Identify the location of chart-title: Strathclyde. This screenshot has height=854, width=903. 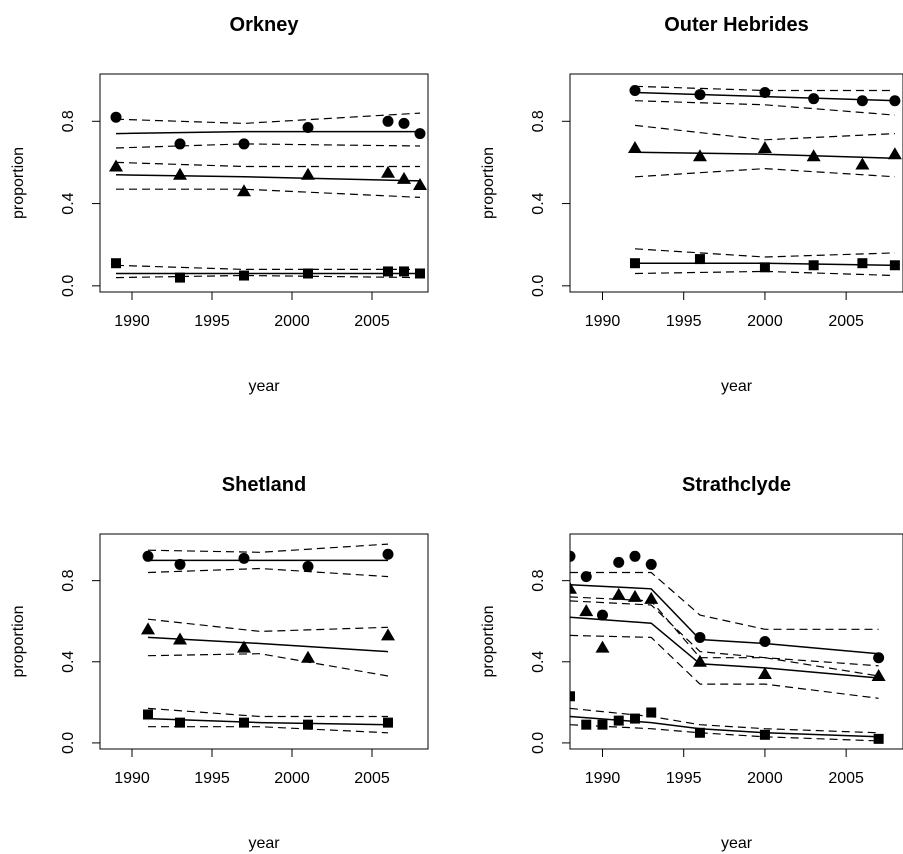
(736, 485).